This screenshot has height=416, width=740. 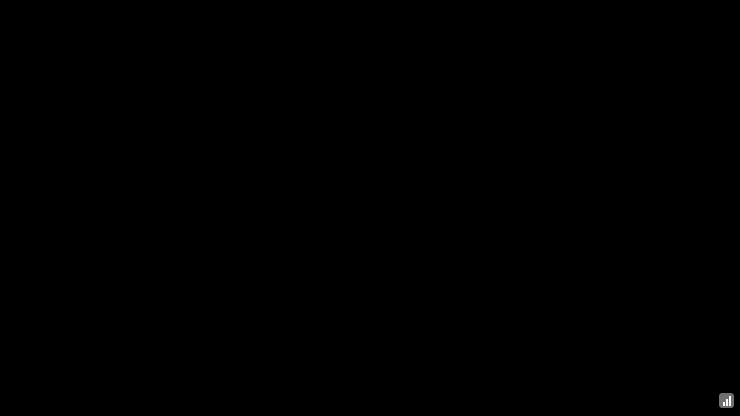 I want to click on legend-item-spot, so click(x=69, y=38).